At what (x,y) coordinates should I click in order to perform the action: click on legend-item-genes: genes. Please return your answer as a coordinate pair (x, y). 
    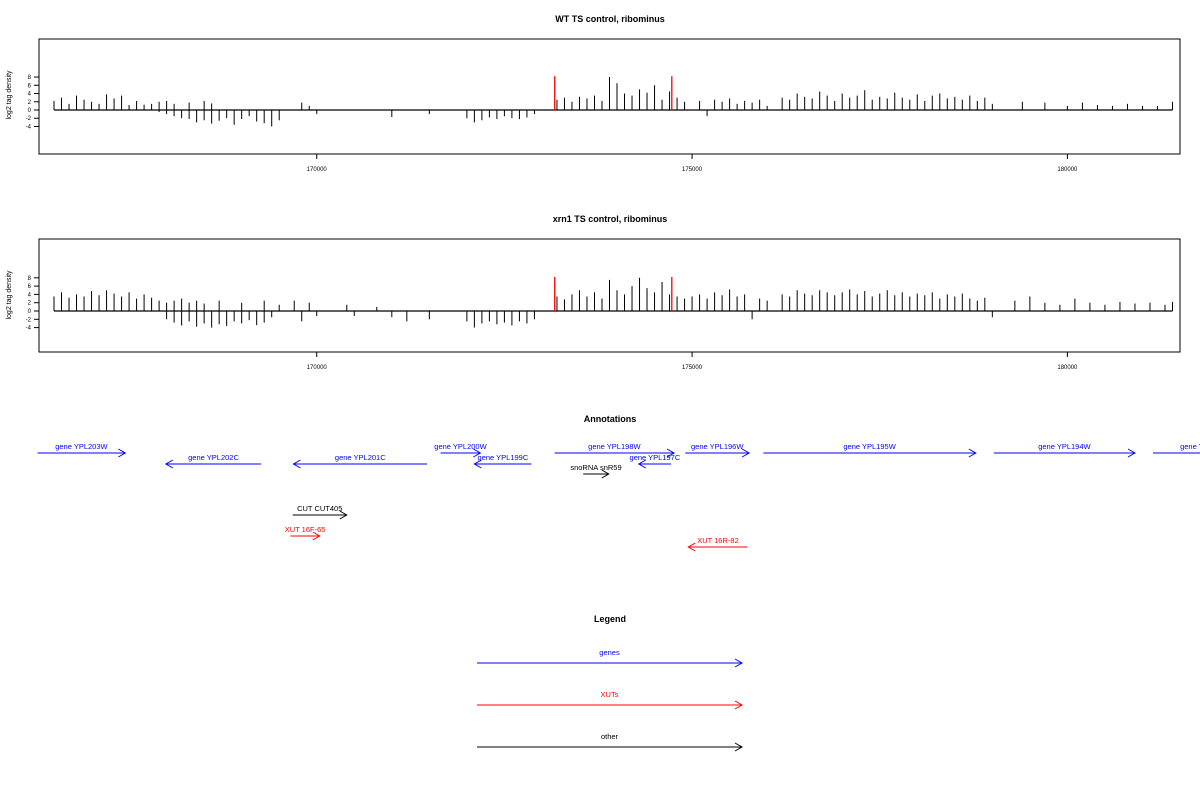
    Looking at the image, I should click on (610, 658).